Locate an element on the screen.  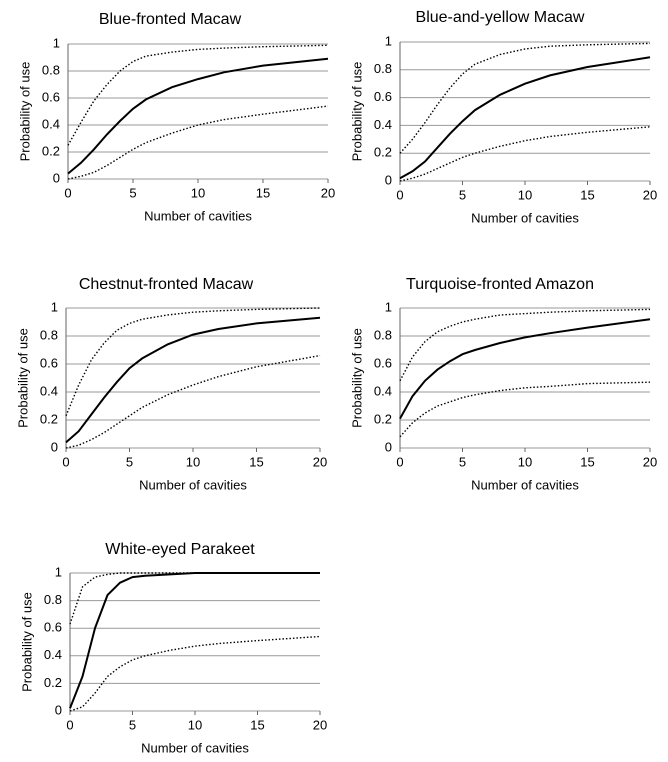
chart-title: Blue-and-yellow Macaw is located at coordinates (500, 17).